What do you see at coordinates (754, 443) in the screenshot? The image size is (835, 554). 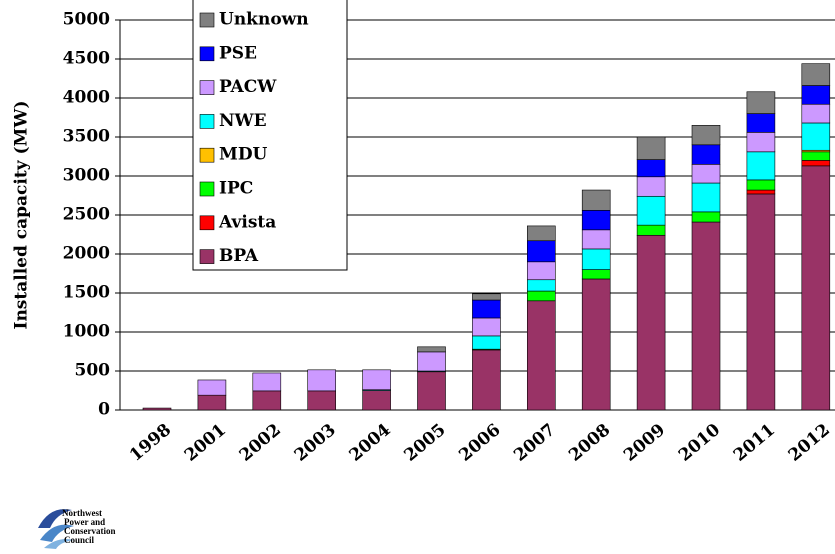 I see `x-tick-label: 2011` at bounding box center [754, 443].